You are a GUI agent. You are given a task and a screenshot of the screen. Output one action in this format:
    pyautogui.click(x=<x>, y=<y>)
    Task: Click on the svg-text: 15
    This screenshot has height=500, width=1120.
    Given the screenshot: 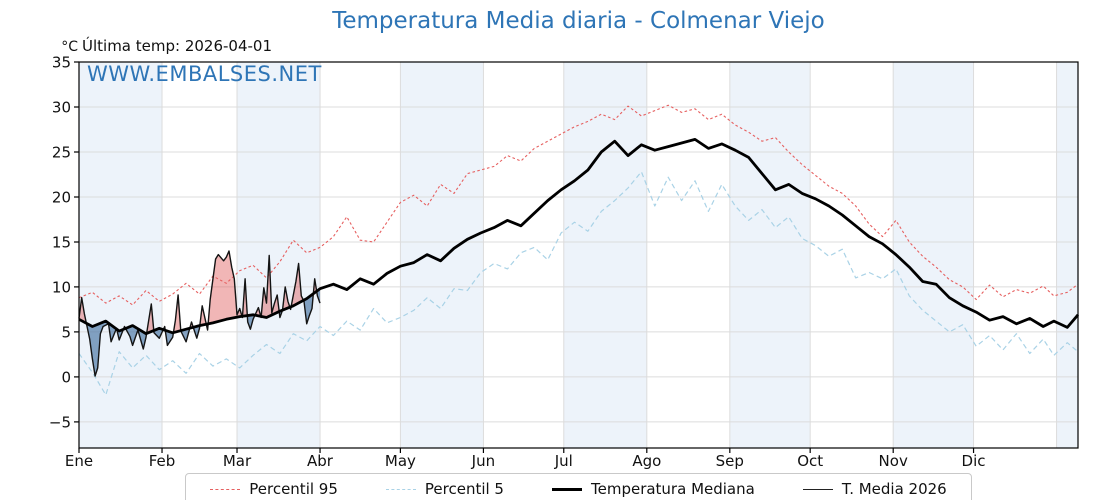 What is the action you would take?
    pyautogui.click(x=61, y=243)
    